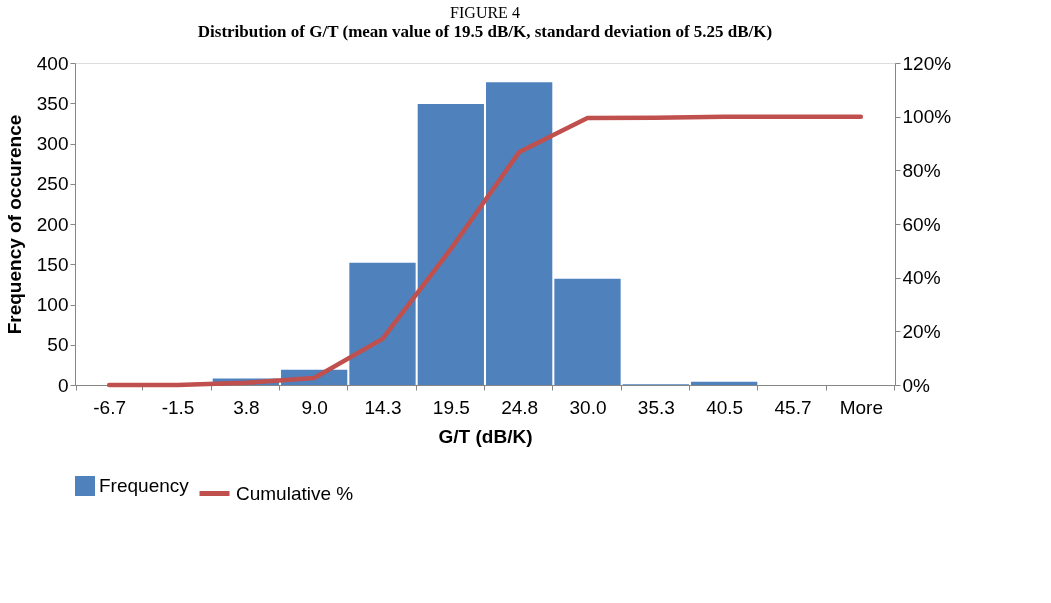 Image resolution: width=1051 pixels, height=603 pixels. What do you see at coordinates (520, 407) in the screenshot?
I see `x-tick-label: 24.8` at bounding box center [520, 407].